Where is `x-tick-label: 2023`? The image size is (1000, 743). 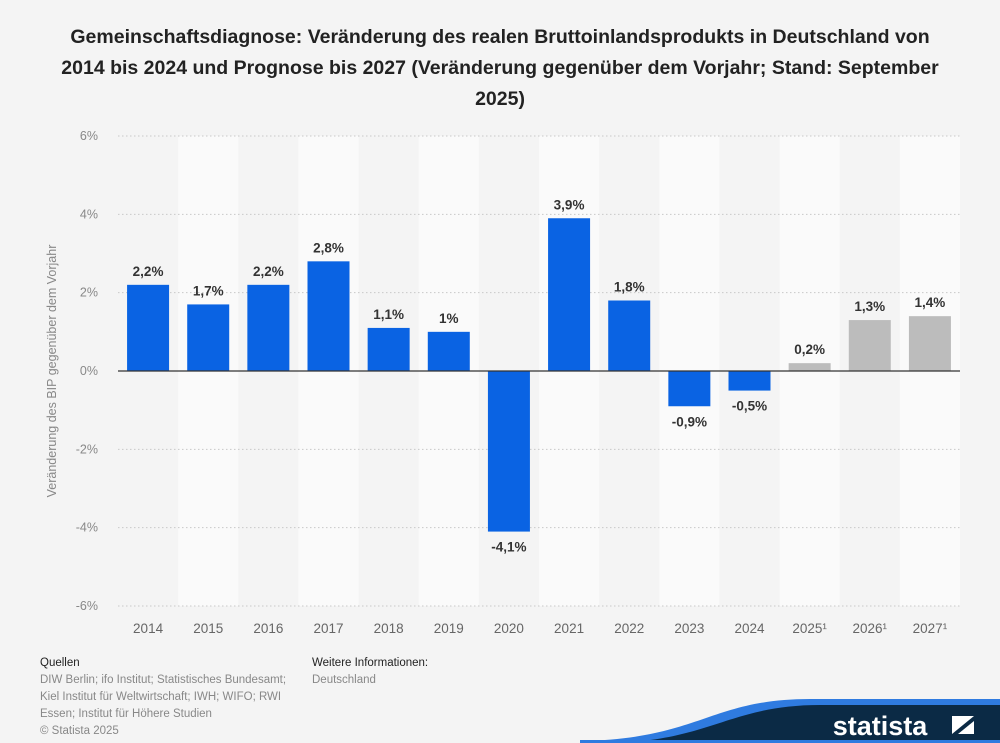
x-tick-label: 2023 is located at coordinates (689, 628).